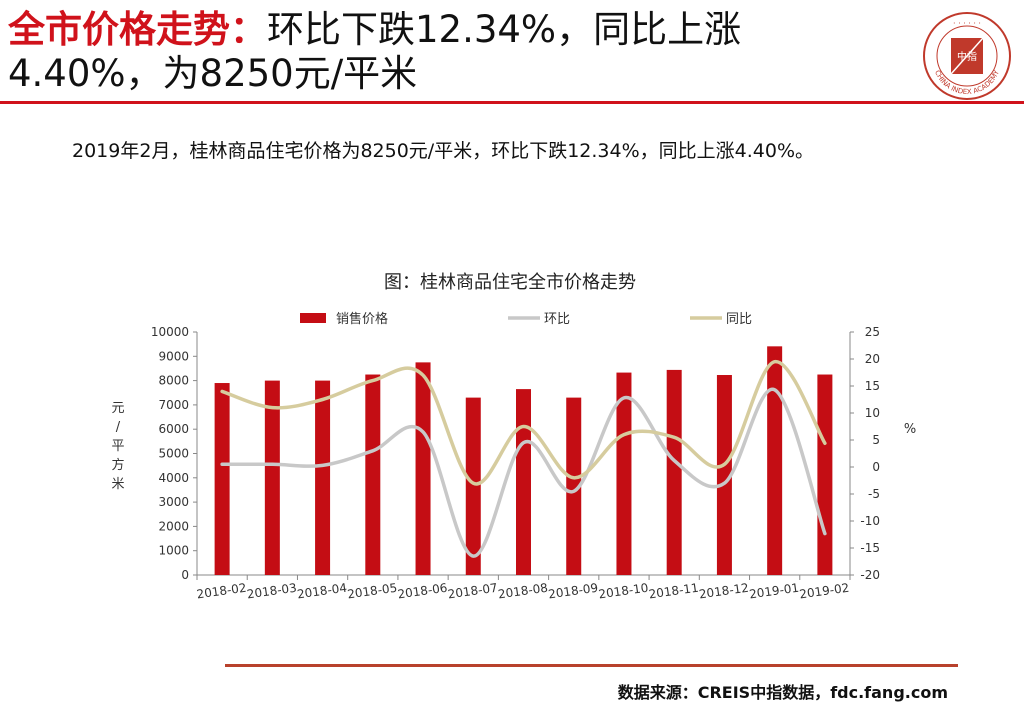 The width and height of the screenshot is (1024, 709). What do you see at coordinates (362, 319) in the screenshot?
I see `legend-label-销售价格: 销售价格` at bounding box center [362, 319].